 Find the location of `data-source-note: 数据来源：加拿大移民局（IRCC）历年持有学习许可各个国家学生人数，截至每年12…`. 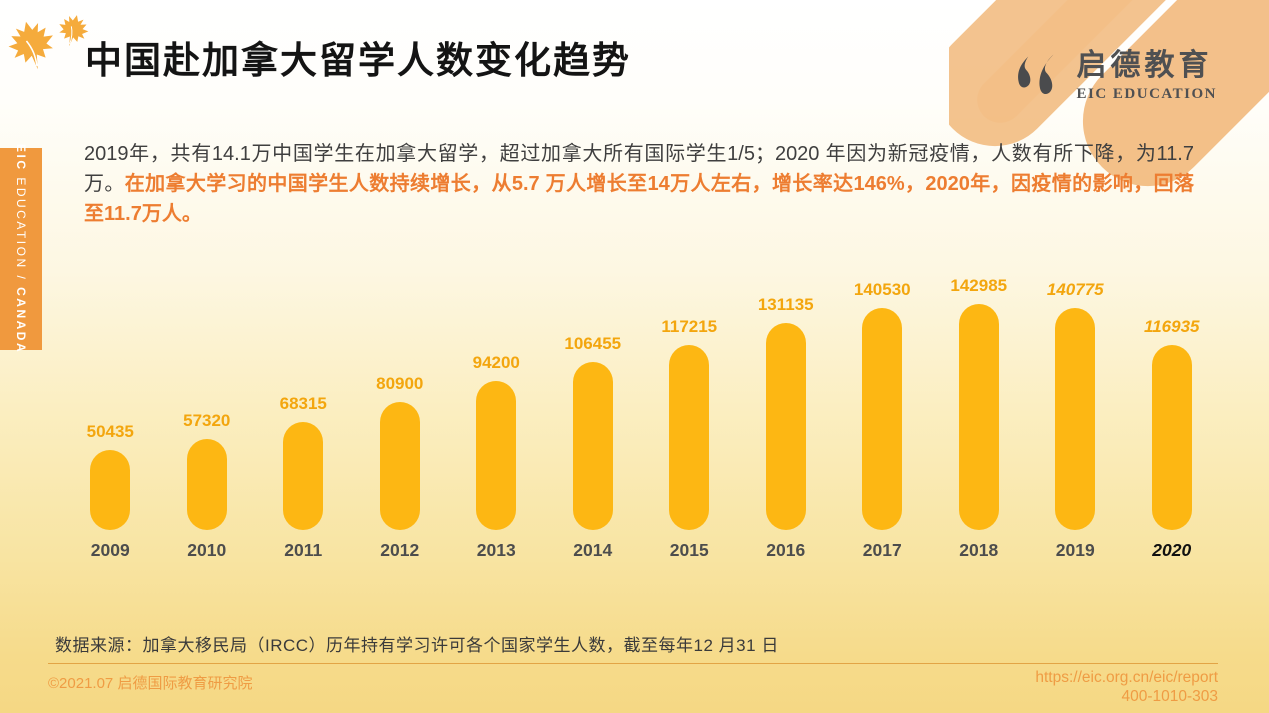

data-source-note: 数据来源：加拿大移民局（IRCC）历年持有学习许可各个国家学生人数，截至每年12… is located at coordinates (417, 645).